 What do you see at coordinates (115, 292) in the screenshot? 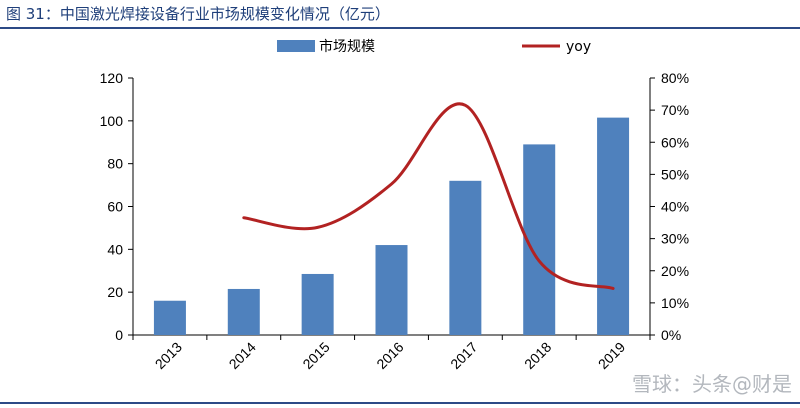
I see `left-axis-tick-label: 20` at bounding box center [115, 292].